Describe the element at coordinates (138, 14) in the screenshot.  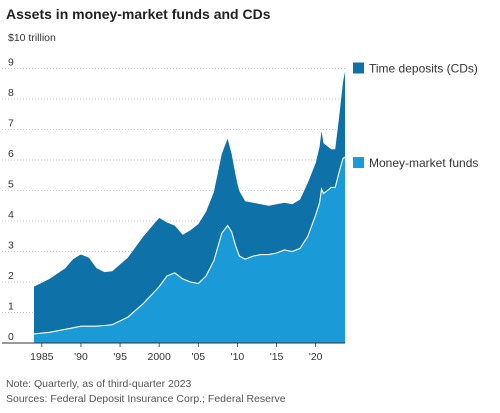
I see `chart-title: Assets in money-market funds and CDs` at that location.